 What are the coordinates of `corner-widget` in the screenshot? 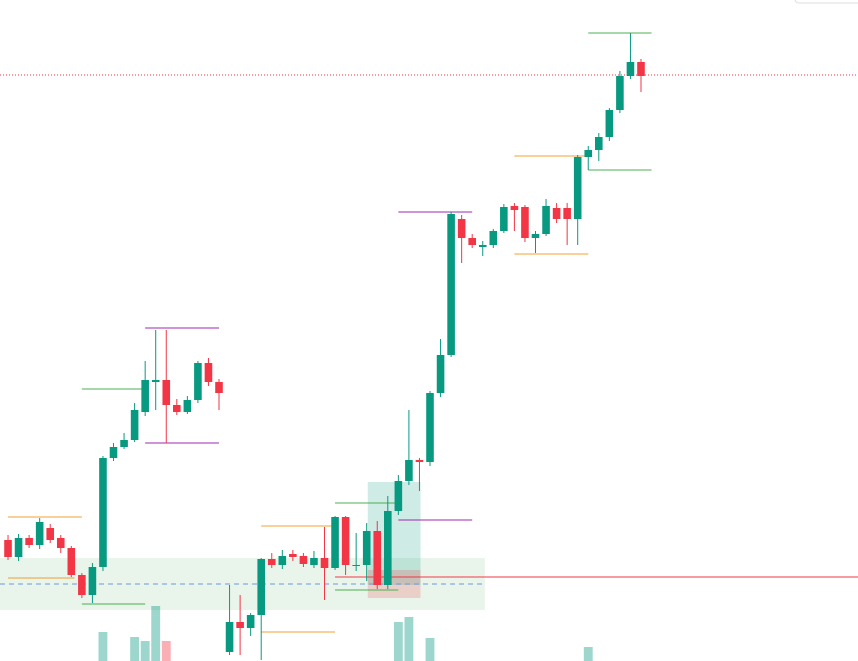 It's located at (826, 2).